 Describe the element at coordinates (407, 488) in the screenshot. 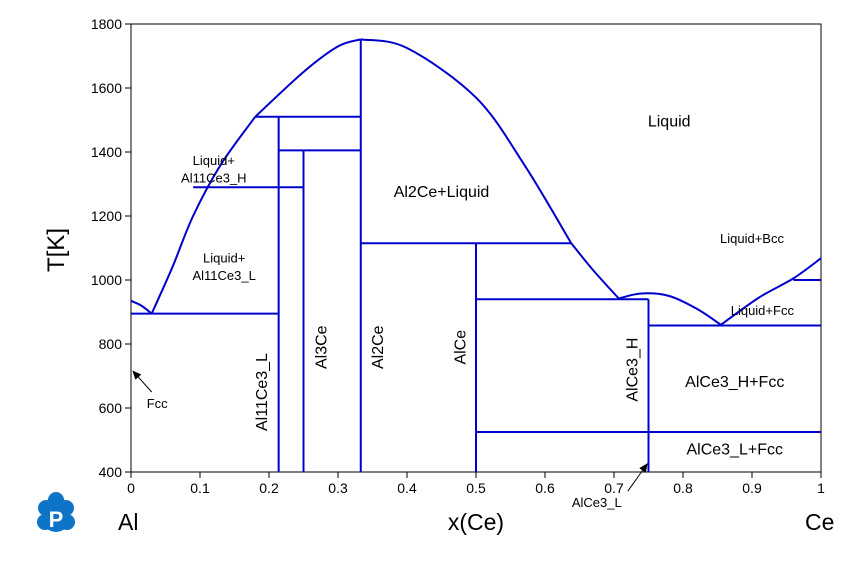

I see `x-tick-label: 0.4` at that location.